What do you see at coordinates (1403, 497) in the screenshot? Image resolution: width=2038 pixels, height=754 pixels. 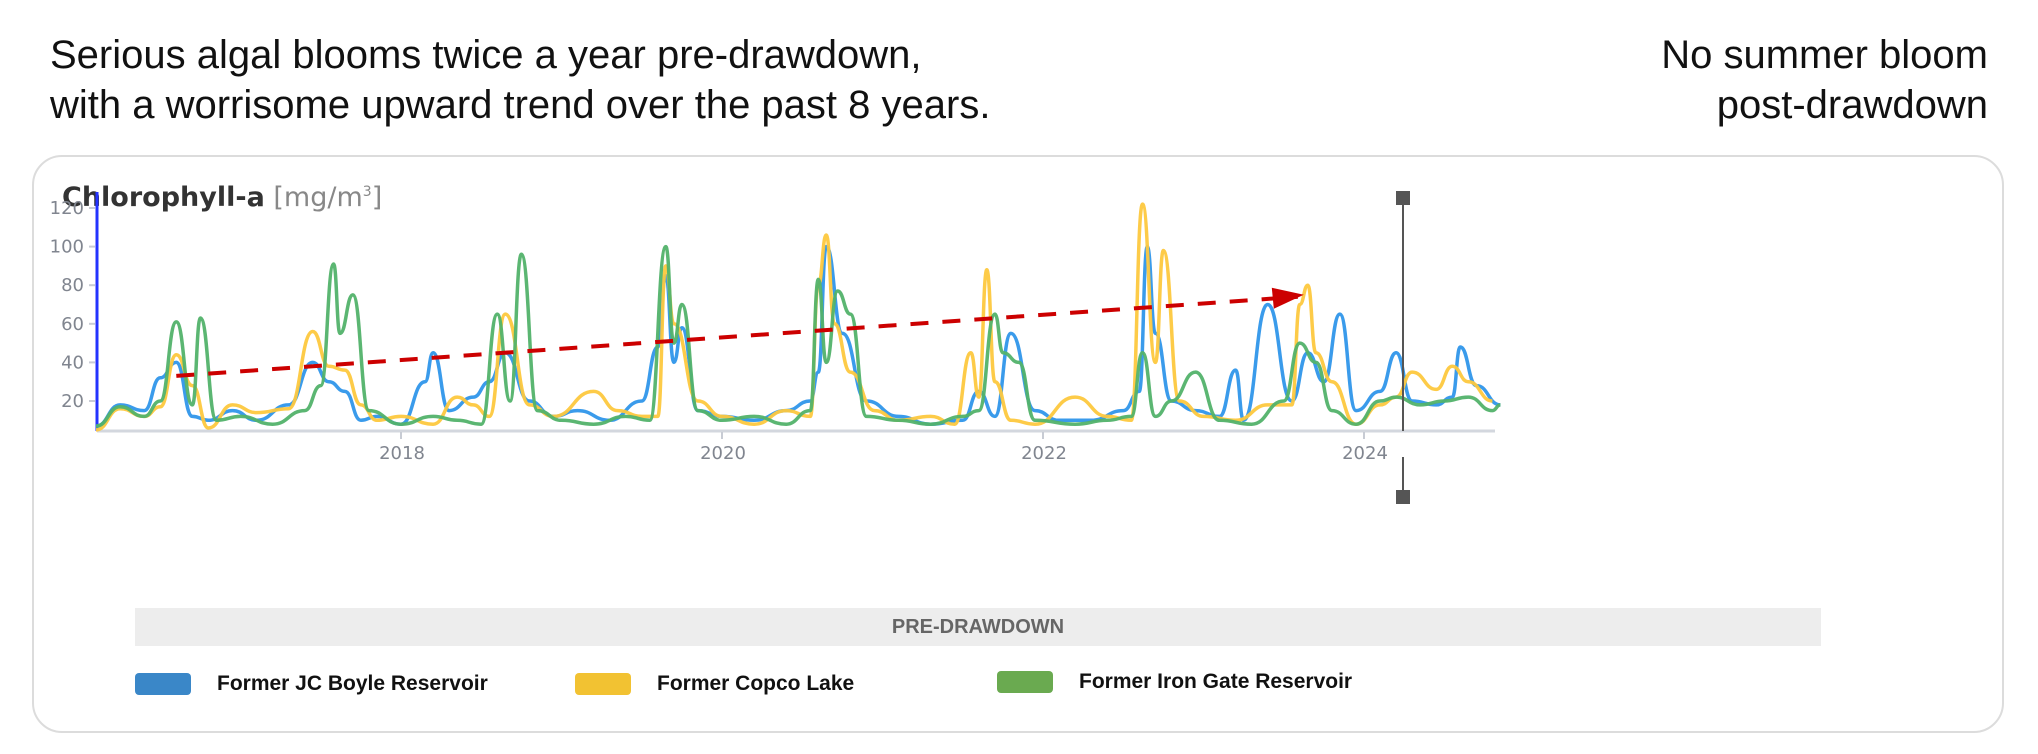 I see `drawdown-marker-handle-bottom` at bounding box center [1403, 497].